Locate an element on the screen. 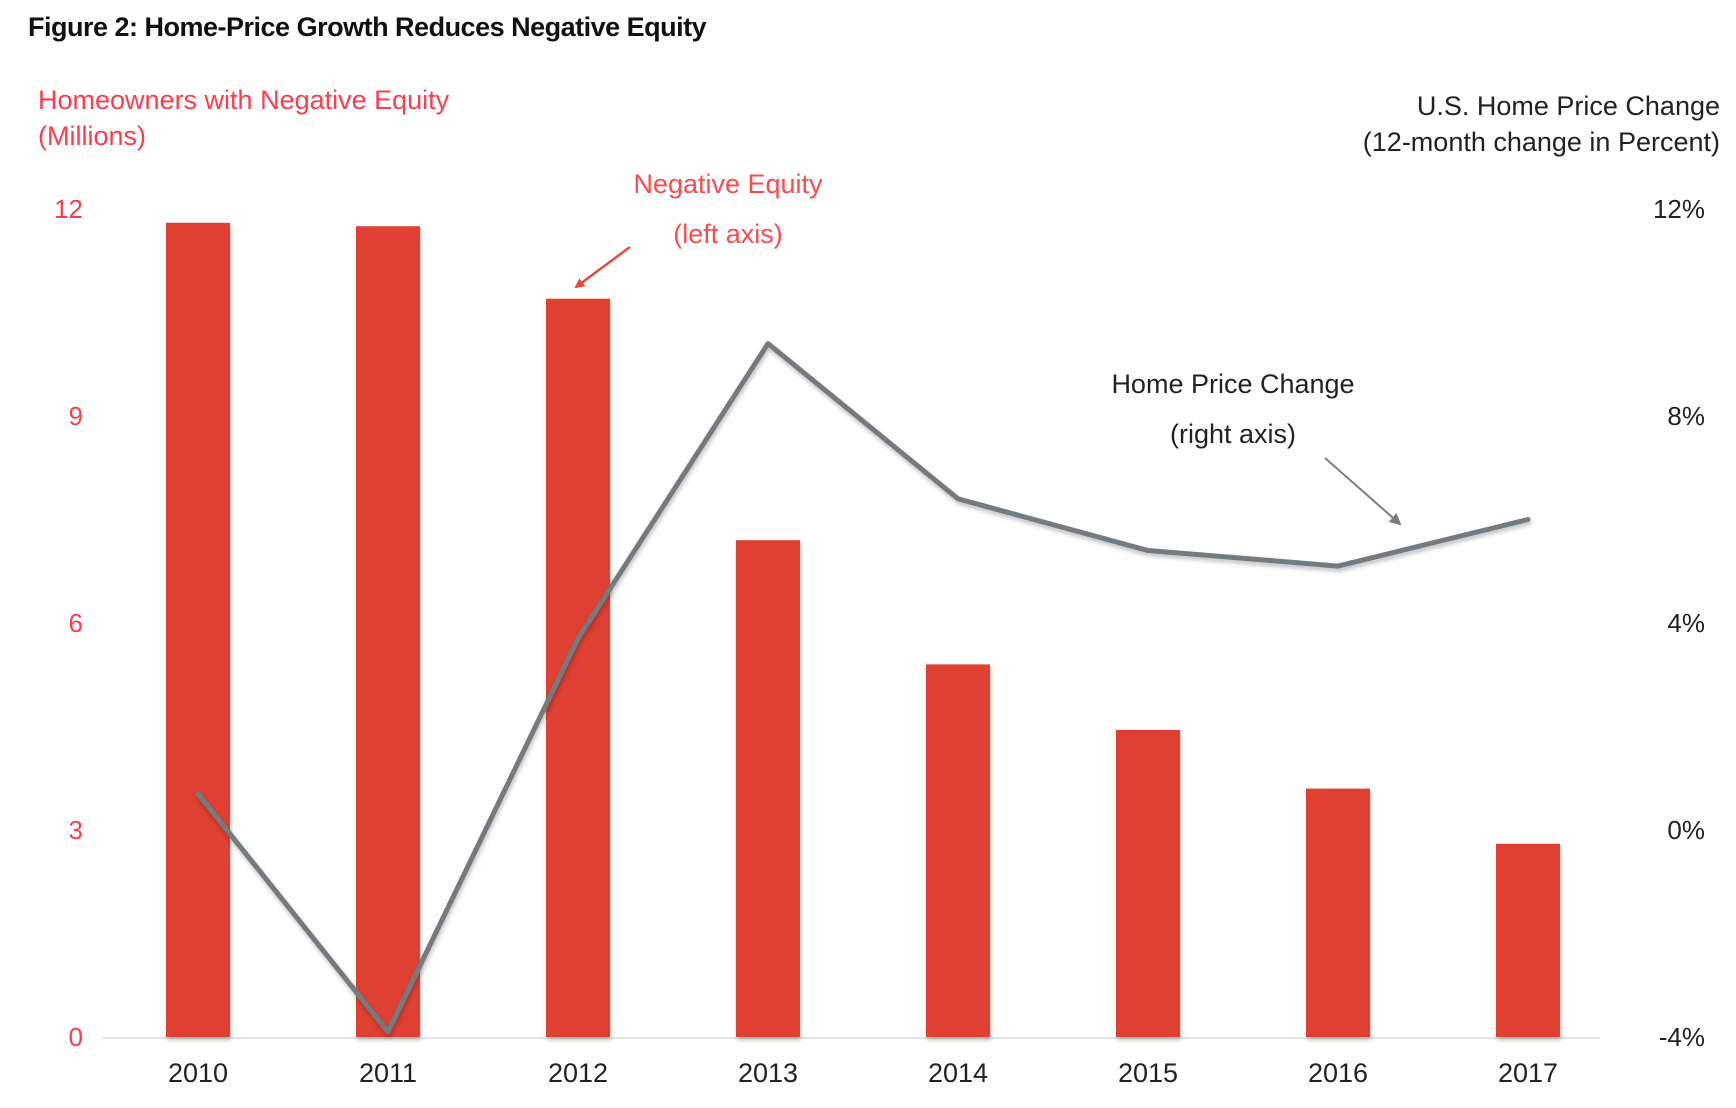  bar-2012 is located at coordinates (578, 667).